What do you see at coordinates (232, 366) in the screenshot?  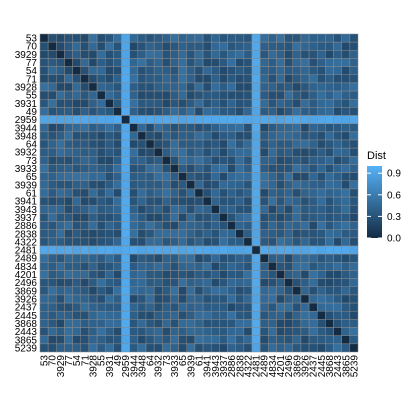 I see `x-tick-label: 2886` at bounding box center [232, 366].